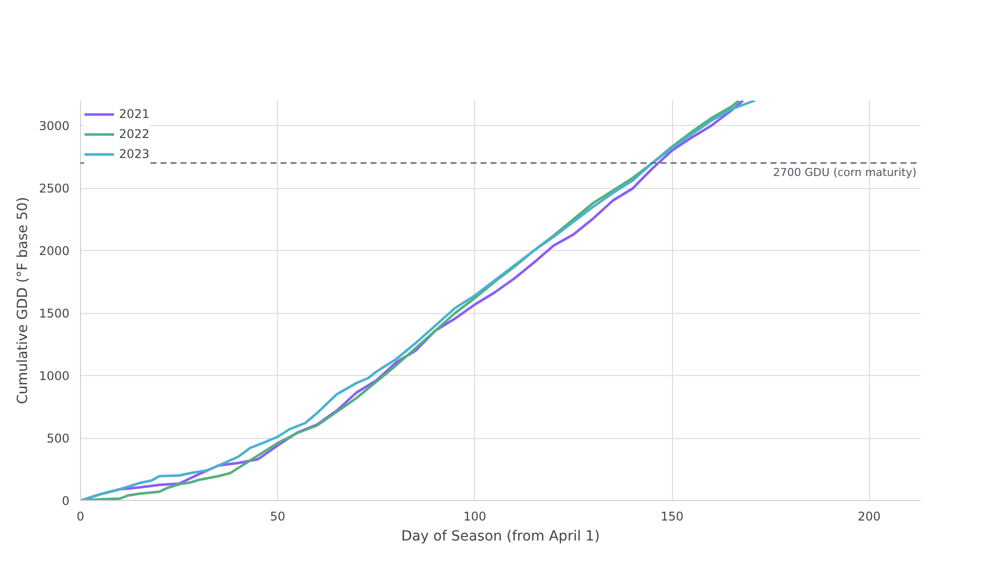 The height and width of the screenshot is (580, 1000). Describe the element at coordinates (134, 154) in the screenshot. I see `legend-label: 2023` at that location.